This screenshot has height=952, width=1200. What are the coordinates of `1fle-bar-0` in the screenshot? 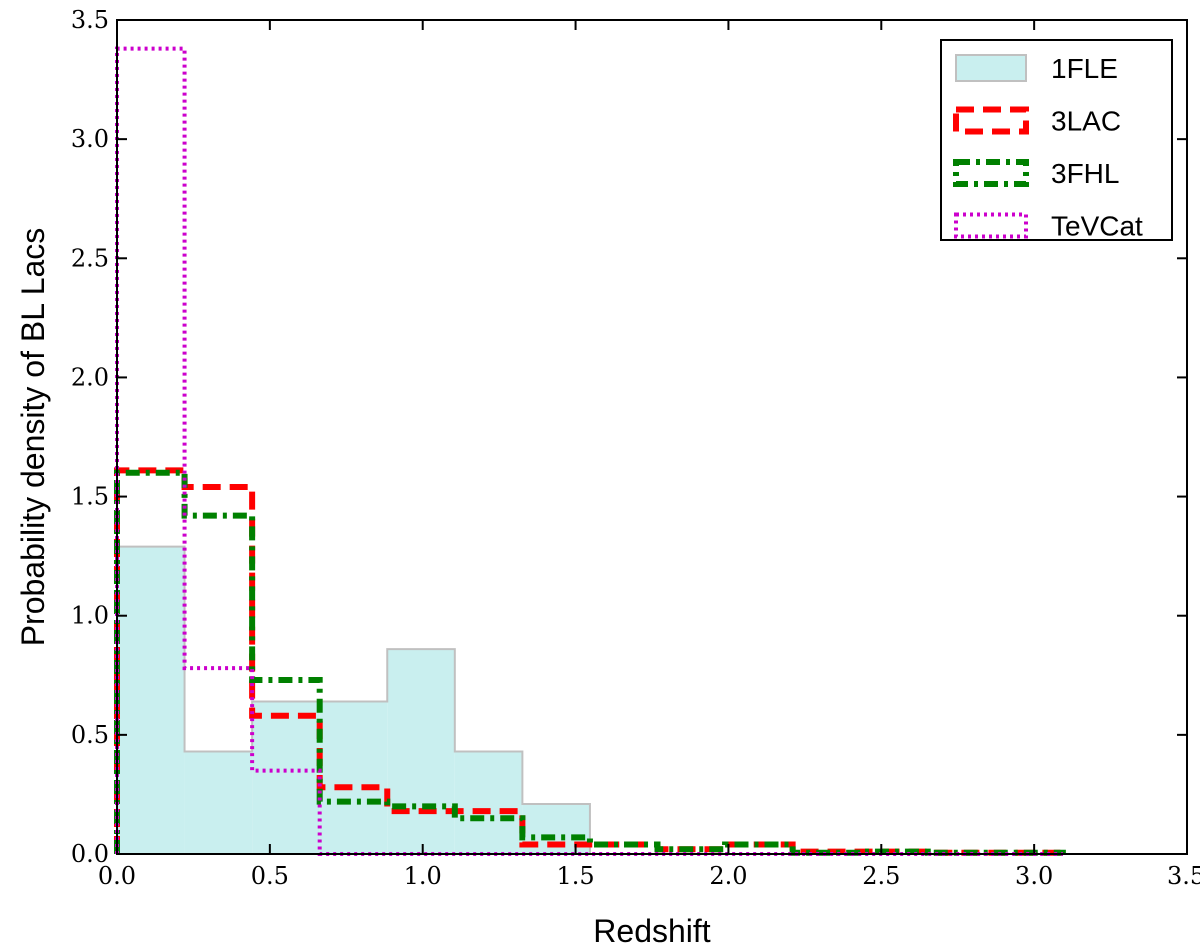 It's located at (151, 700).